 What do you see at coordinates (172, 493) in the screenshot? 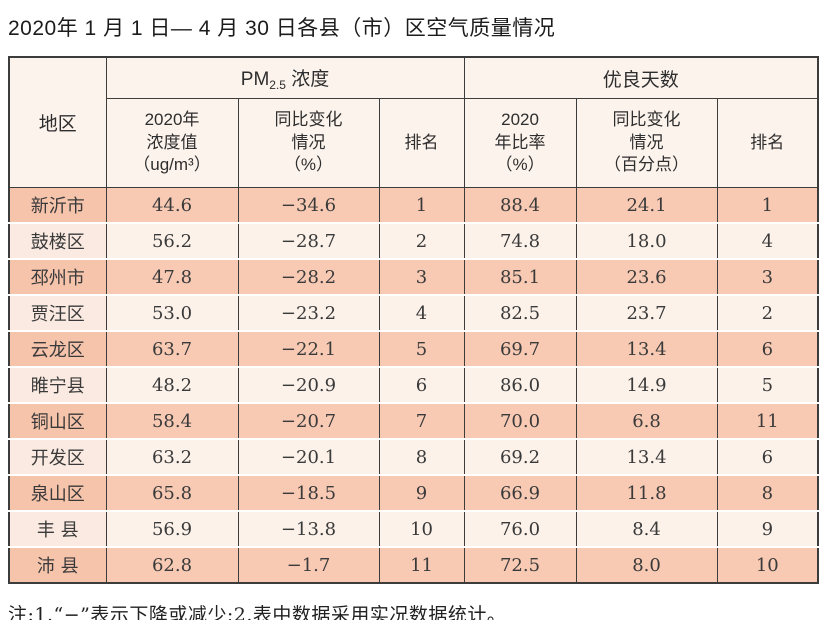
I see `cell-pm-value: 65.8` at bounding box center [172, 493].